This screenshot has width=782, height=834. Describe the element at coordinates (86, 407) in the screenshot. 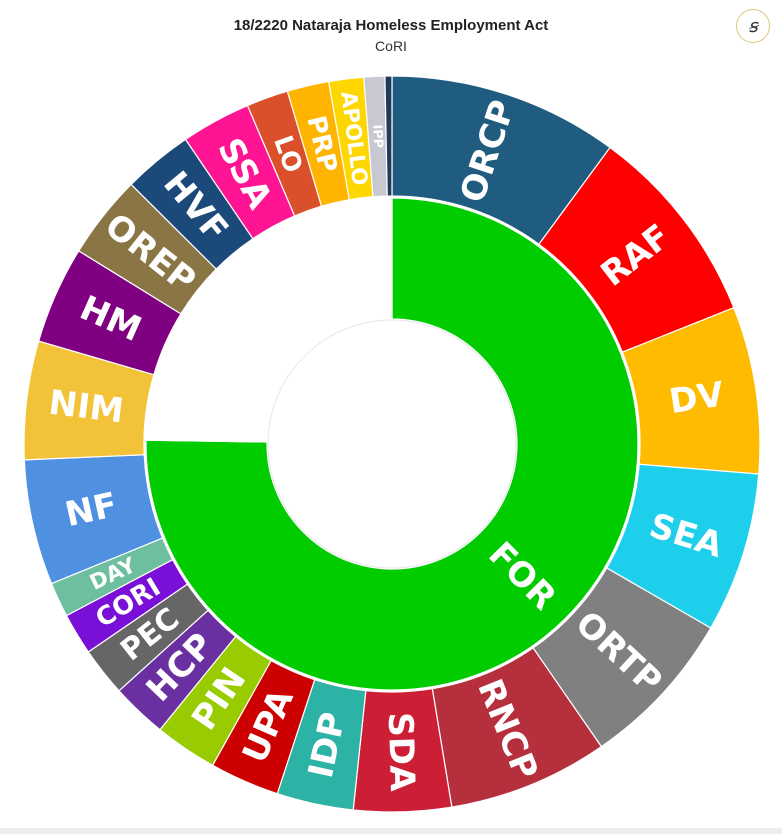

I see `label-nim: NIM` at that location.